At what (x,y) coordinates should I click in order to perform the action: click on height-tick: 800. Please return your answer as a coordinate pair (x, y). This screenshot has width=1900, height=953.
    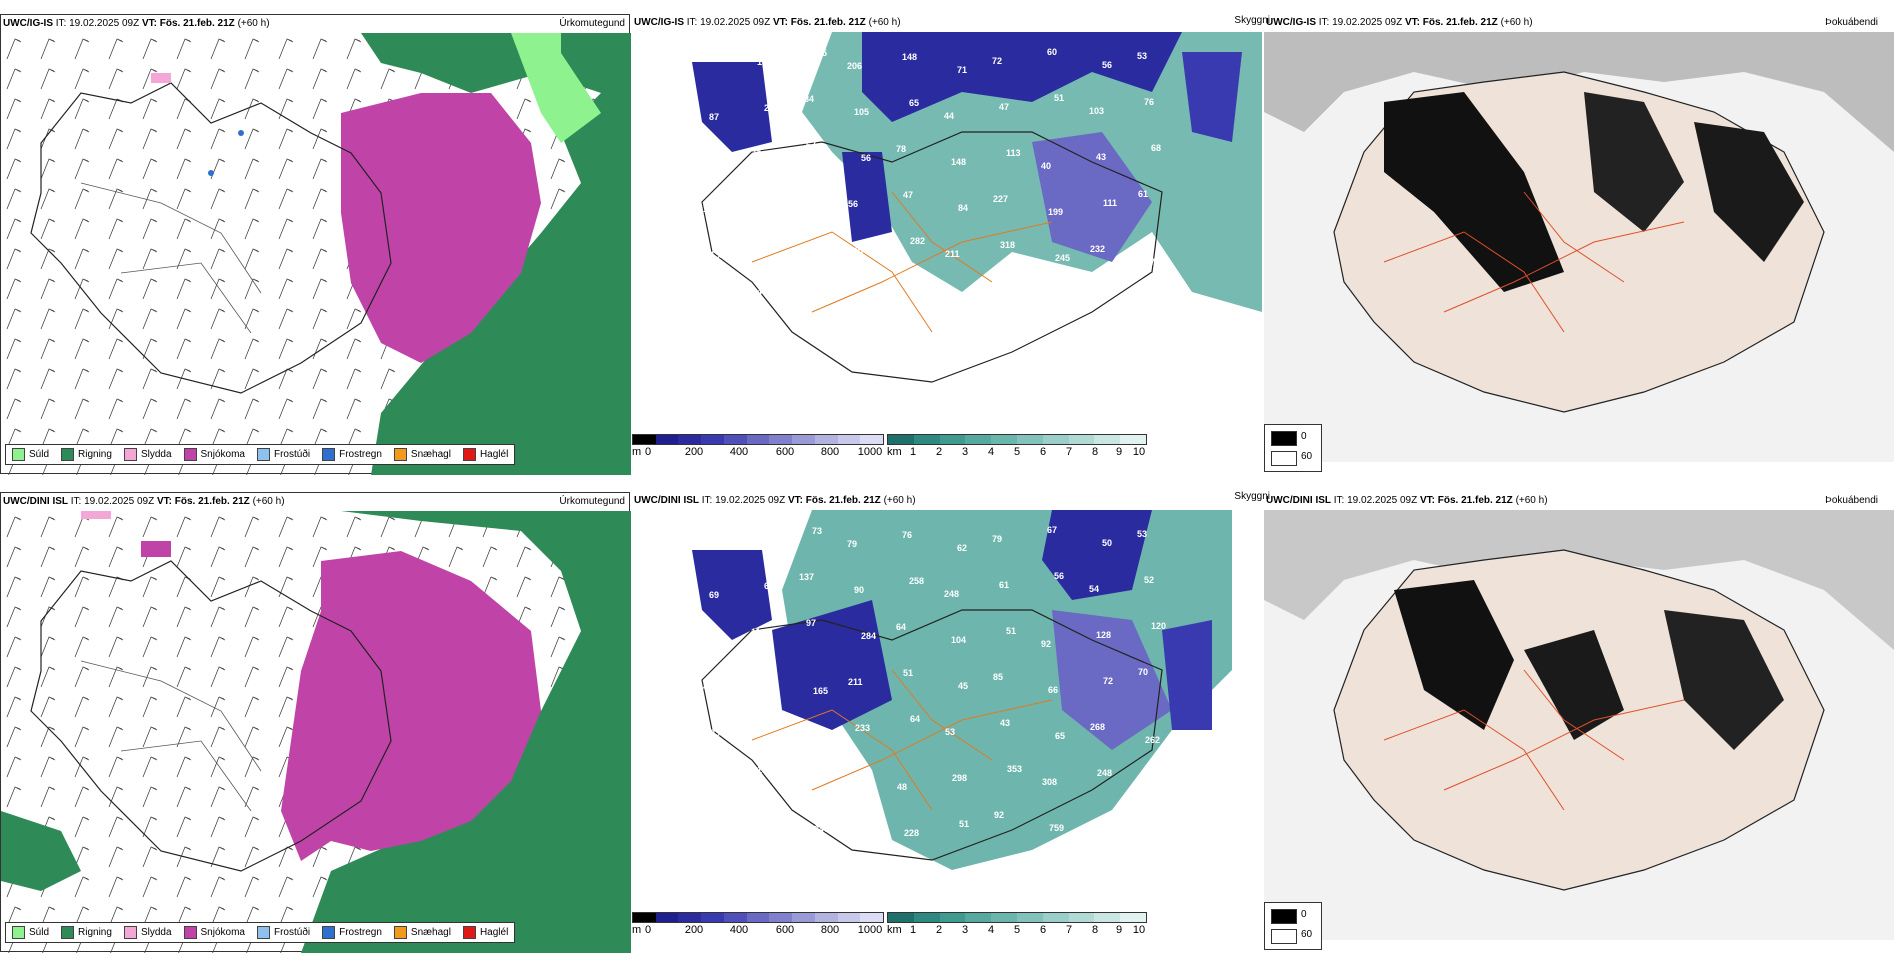
    Looking at the image, I should click on (830, 930).